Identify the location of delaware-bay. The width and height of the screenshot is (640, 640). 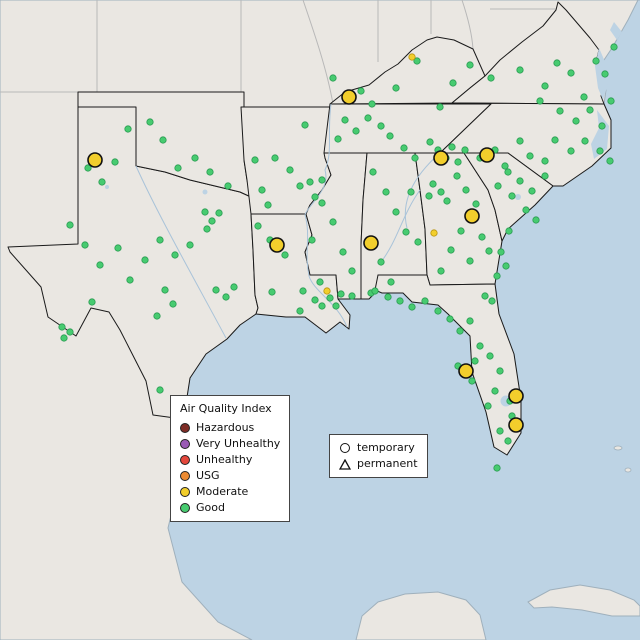
(616, 31).